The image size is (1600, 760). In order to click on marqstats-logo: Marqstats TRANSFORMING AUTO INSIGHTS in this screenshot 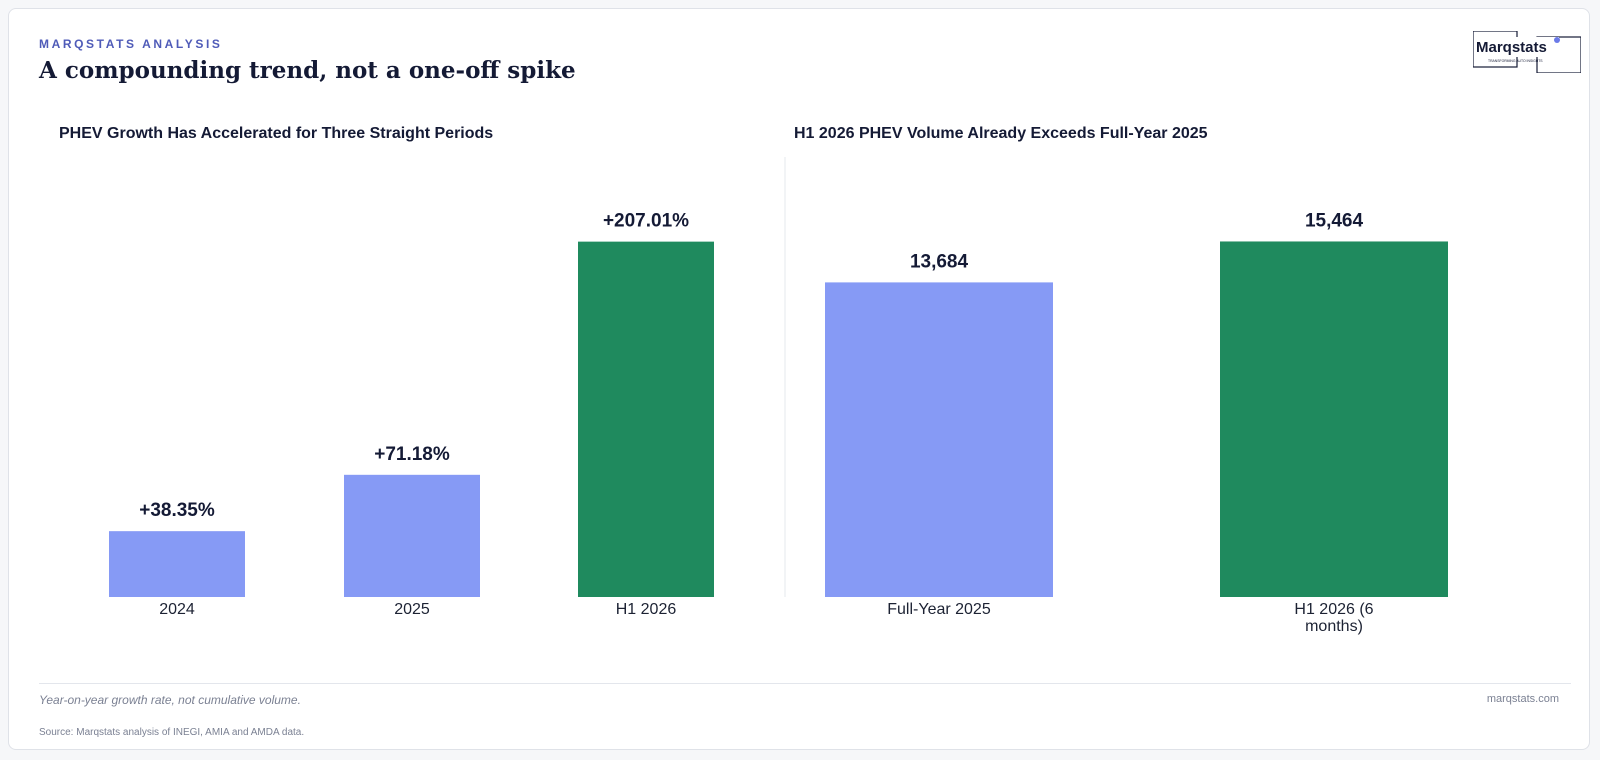, I will do `click(1527, 52)`.